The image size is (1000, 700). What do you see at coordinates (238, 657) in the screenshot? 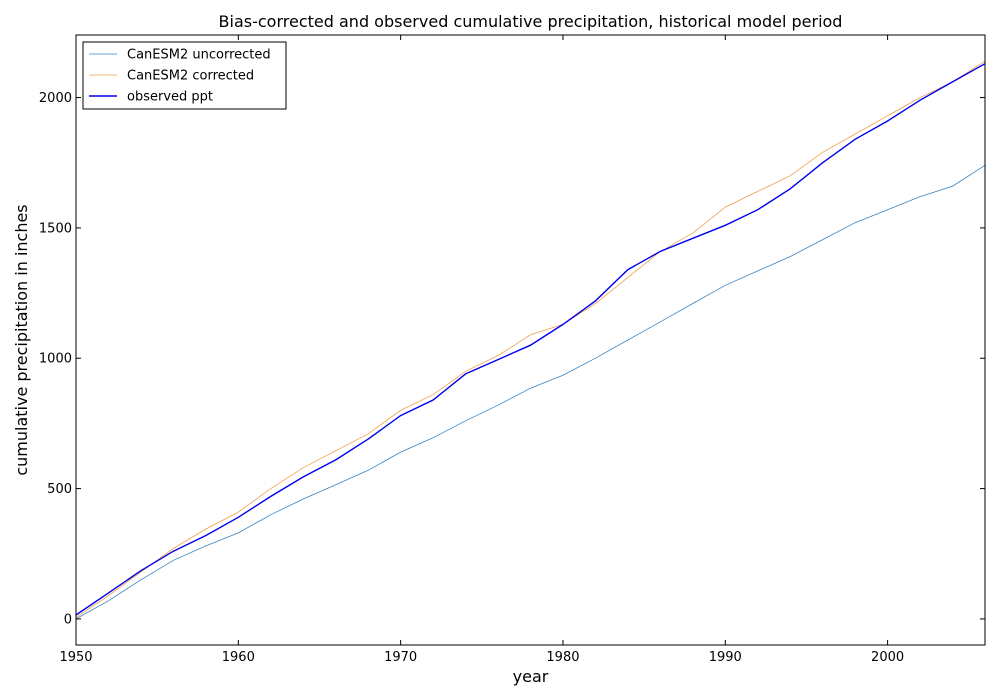
I see `x-tick-label: 1960` at bounding box center [238, 657].